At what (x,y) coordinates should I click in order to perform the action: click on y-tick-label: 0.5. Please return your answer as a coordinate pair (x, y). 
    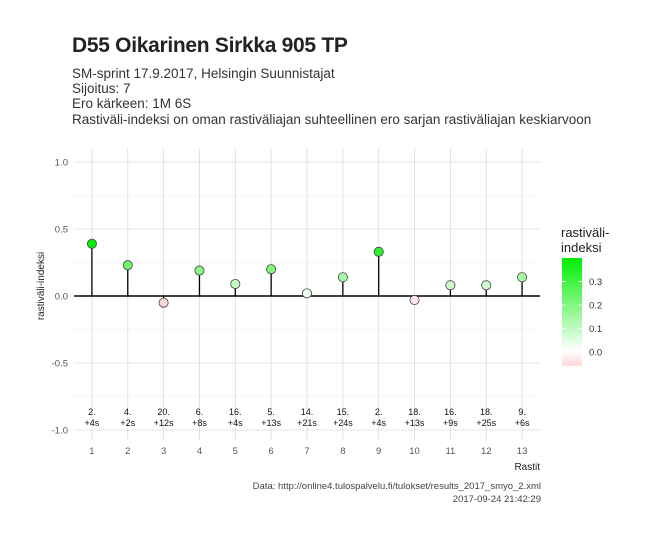
    Looking at the image, I should click on (61, 230).